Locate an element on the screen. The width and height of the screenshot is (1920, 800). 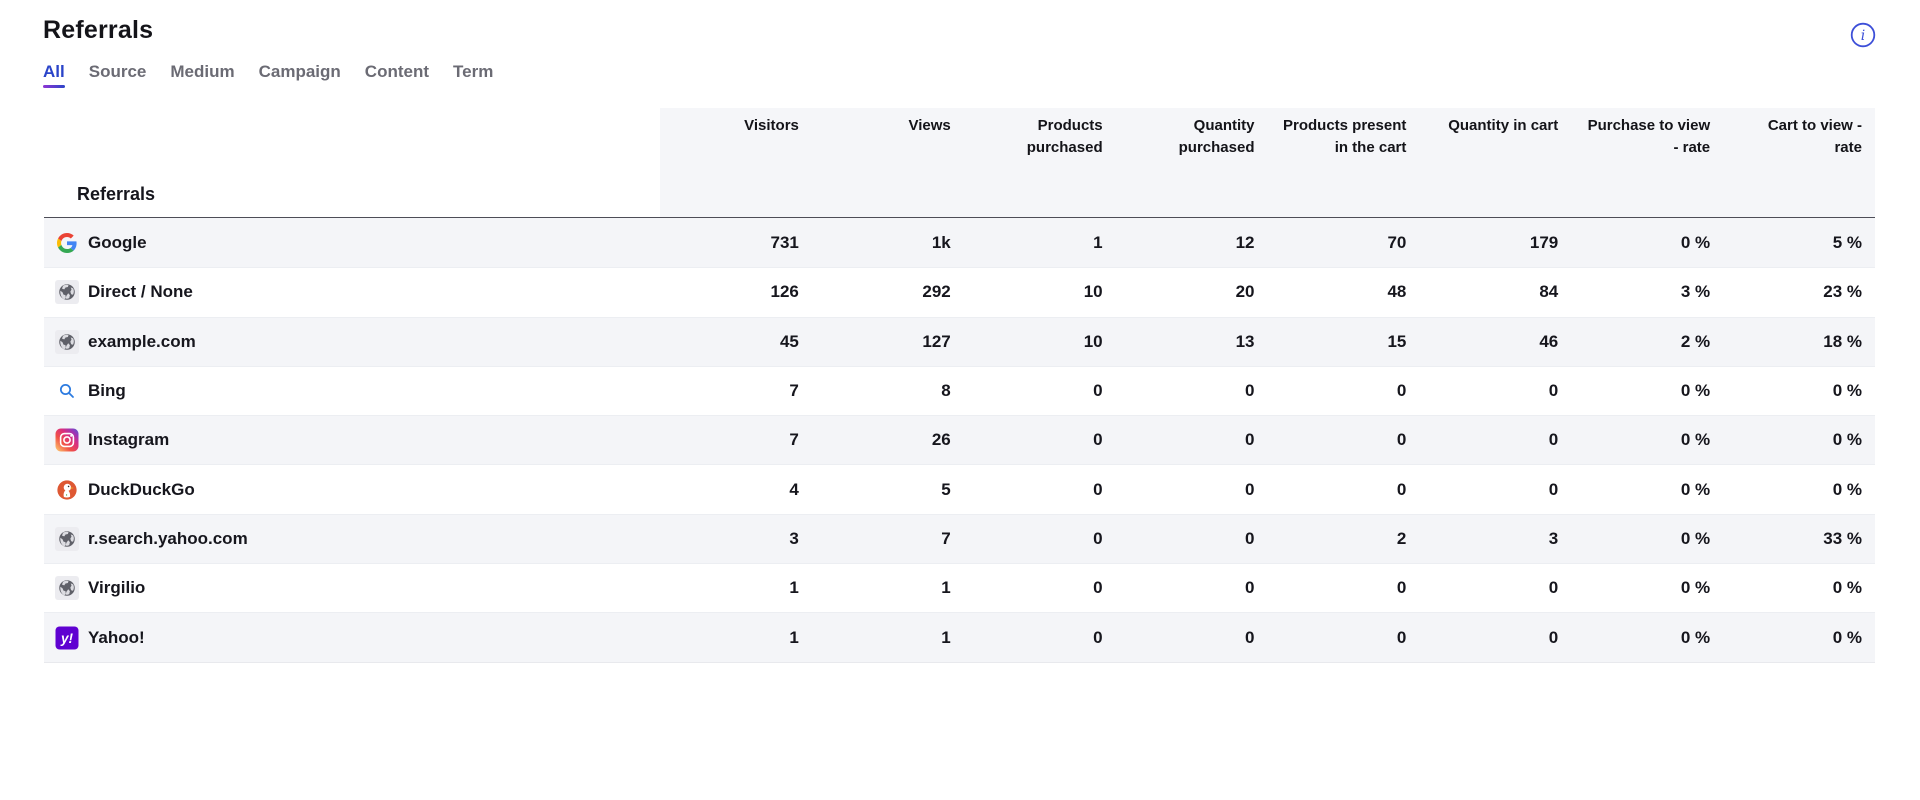
metric-cell: 84 is located at coordinates (1549, 292).